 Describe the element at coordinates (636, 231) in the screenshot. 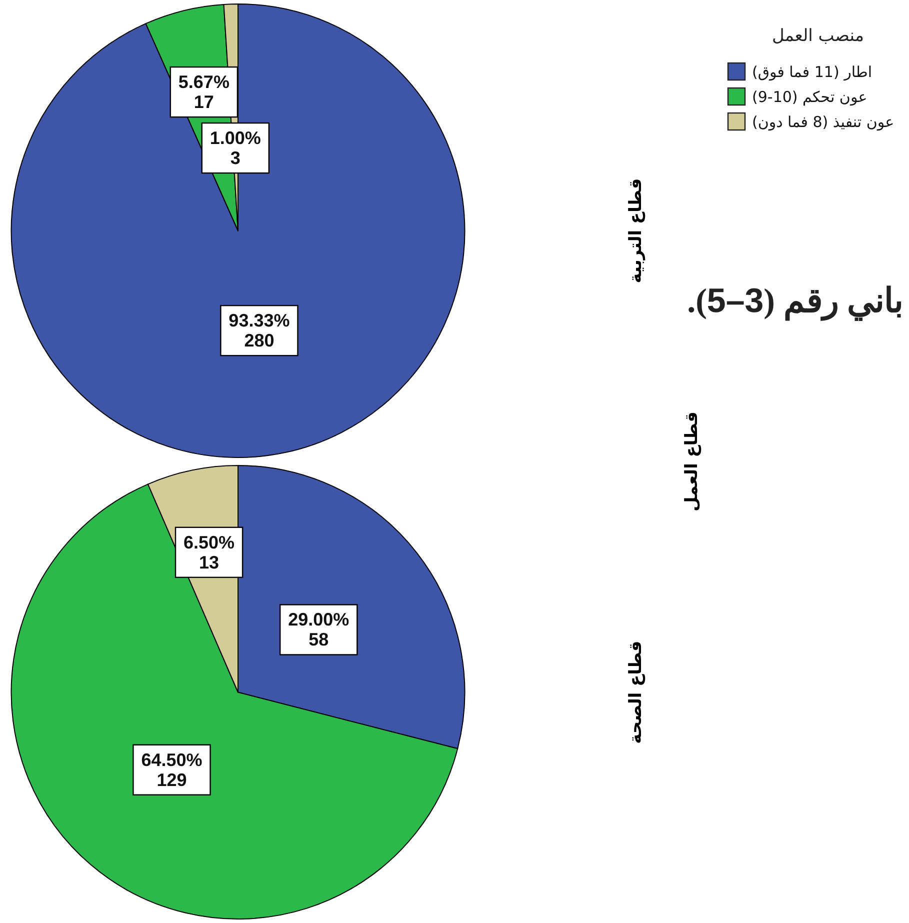

I see `text: قطاع التربية` at that location.